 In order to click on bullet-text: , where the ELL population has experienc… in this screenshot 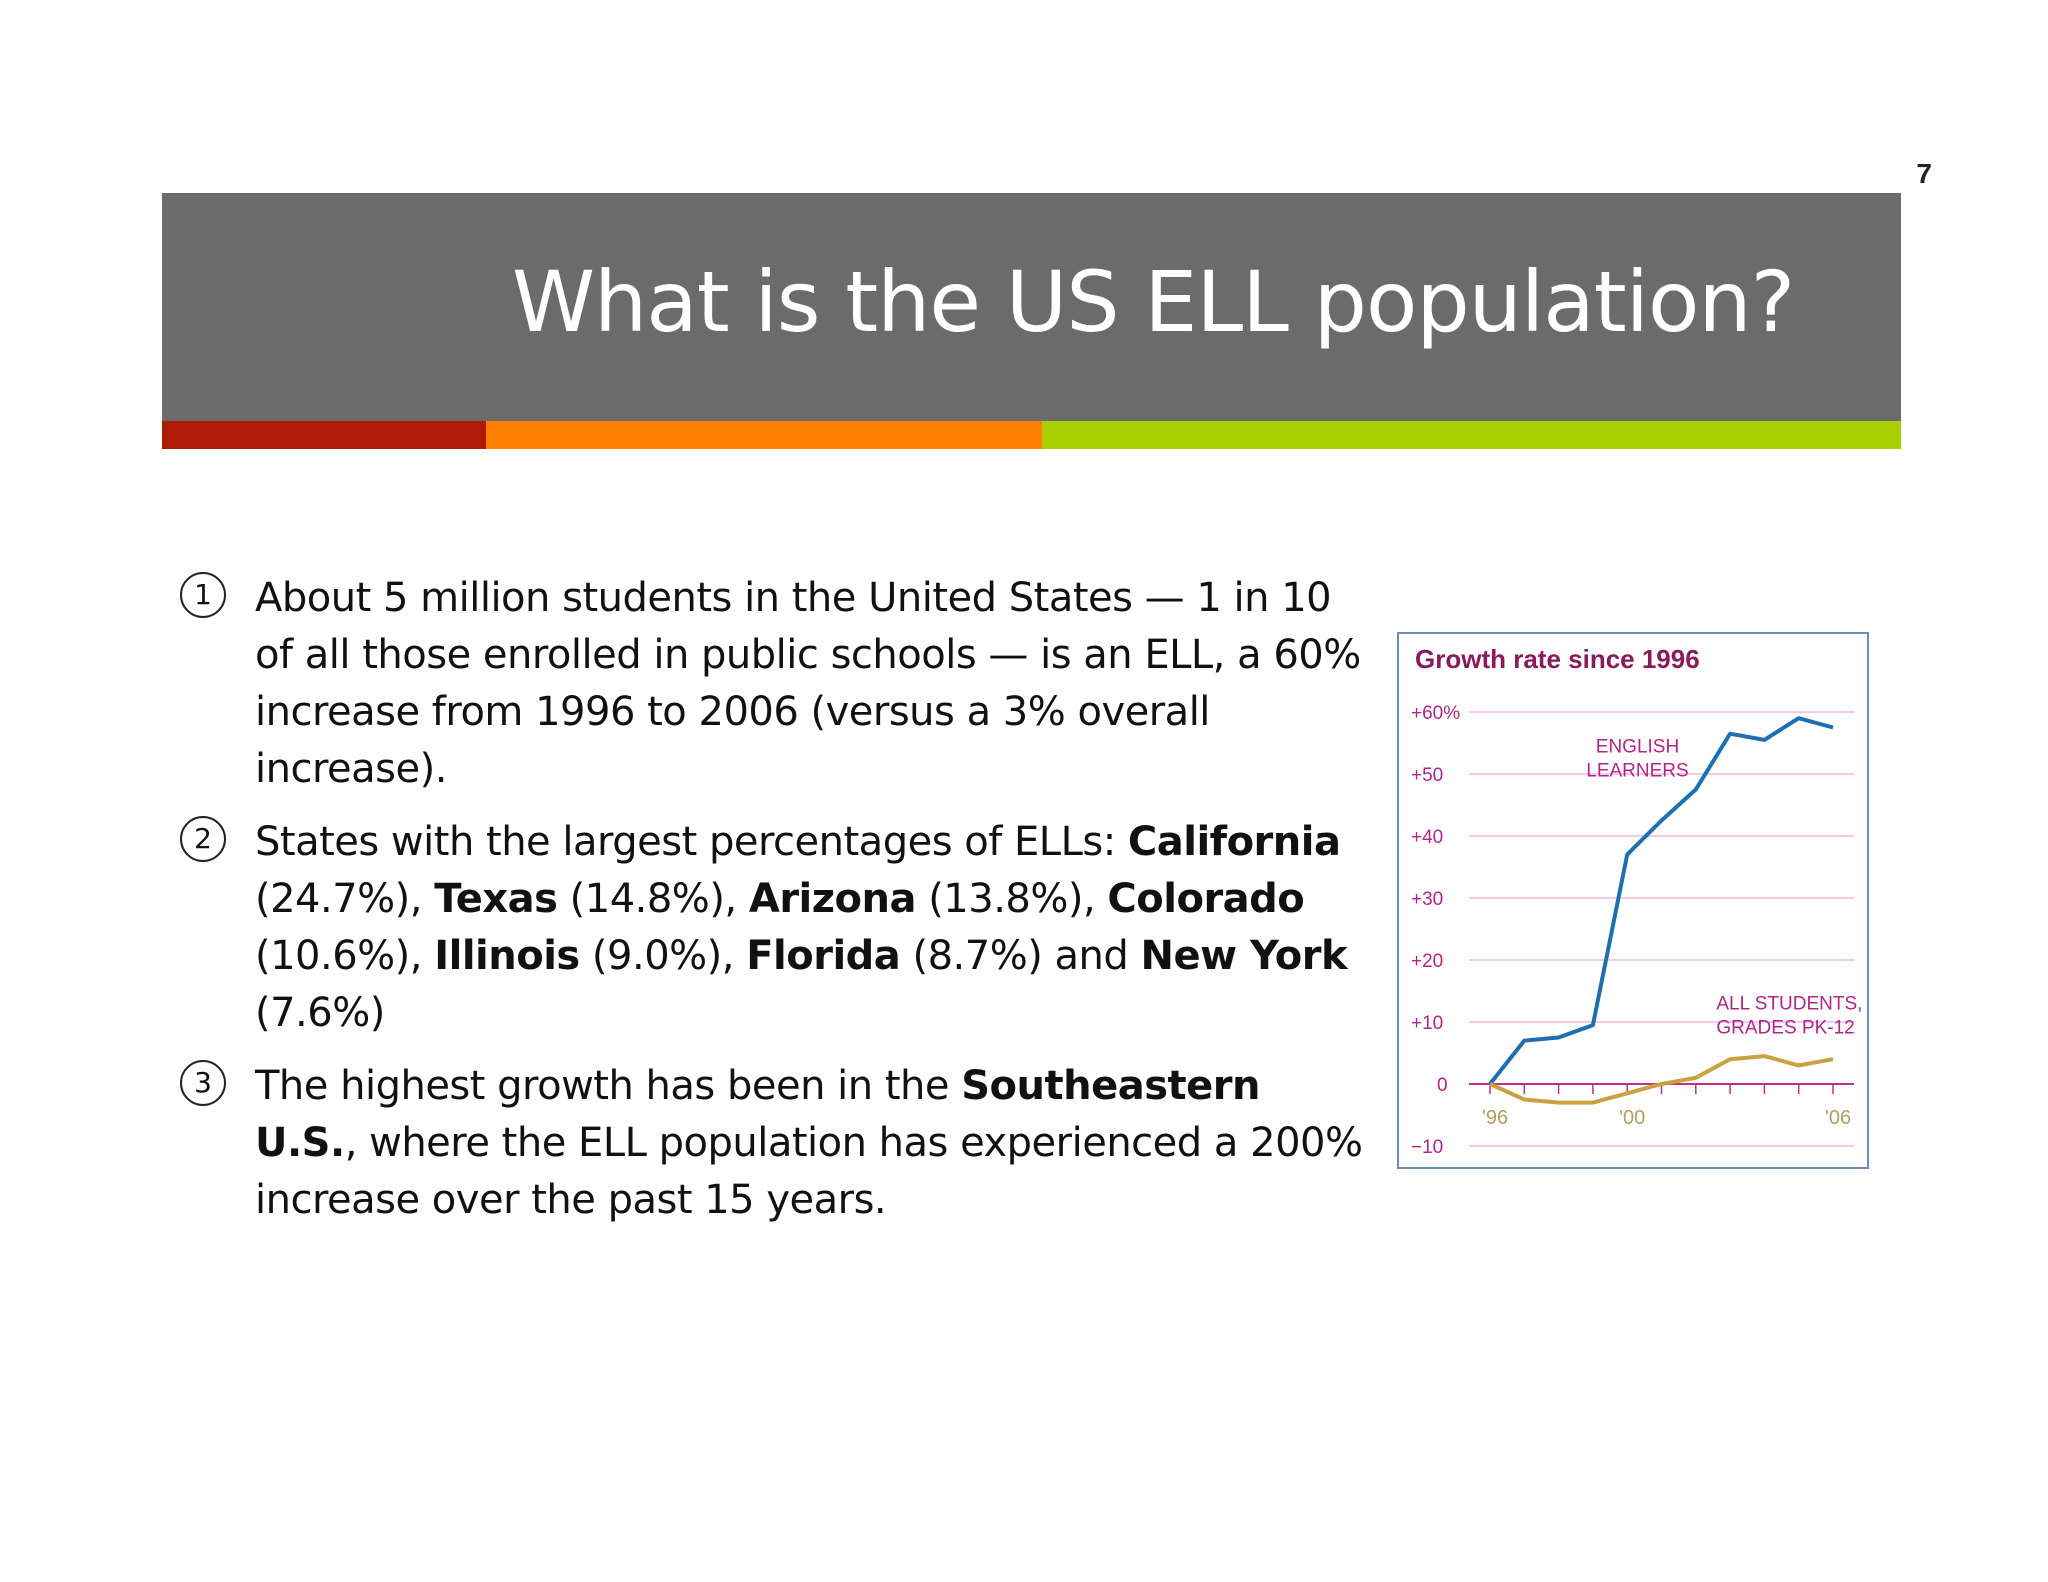, I will do `click(809, 1171)`.